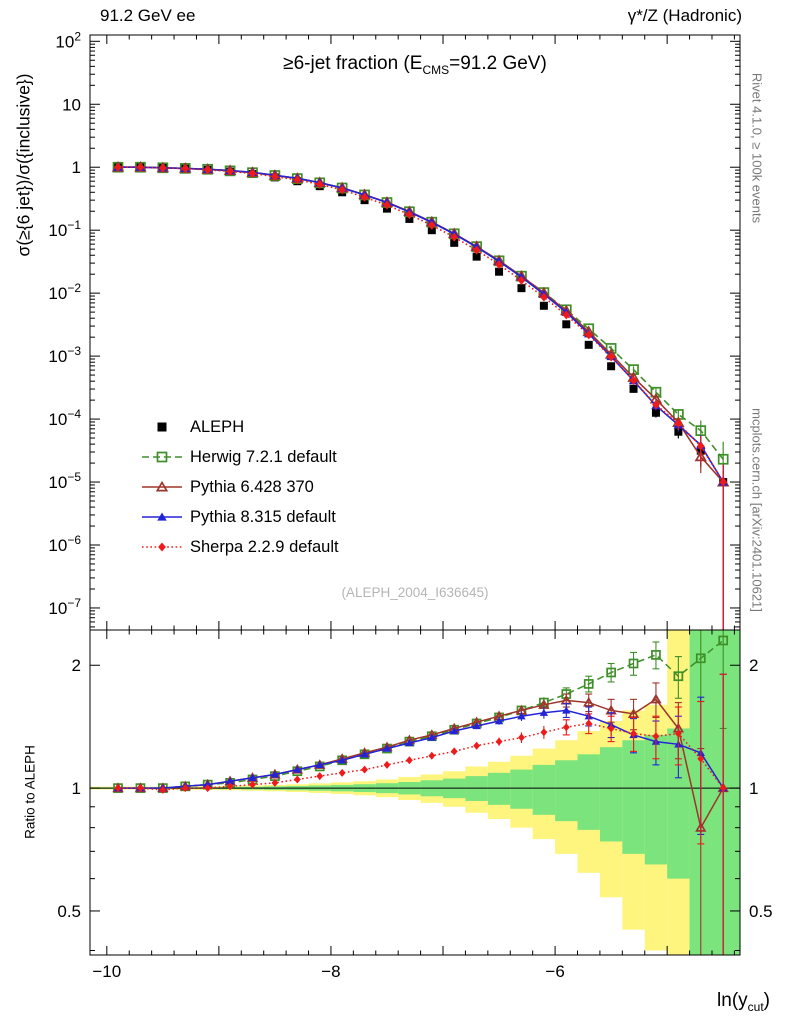  I want to click on plot-title: ≥6-jet fraction (ECMS=91.2 GeV), so click(415, 65).